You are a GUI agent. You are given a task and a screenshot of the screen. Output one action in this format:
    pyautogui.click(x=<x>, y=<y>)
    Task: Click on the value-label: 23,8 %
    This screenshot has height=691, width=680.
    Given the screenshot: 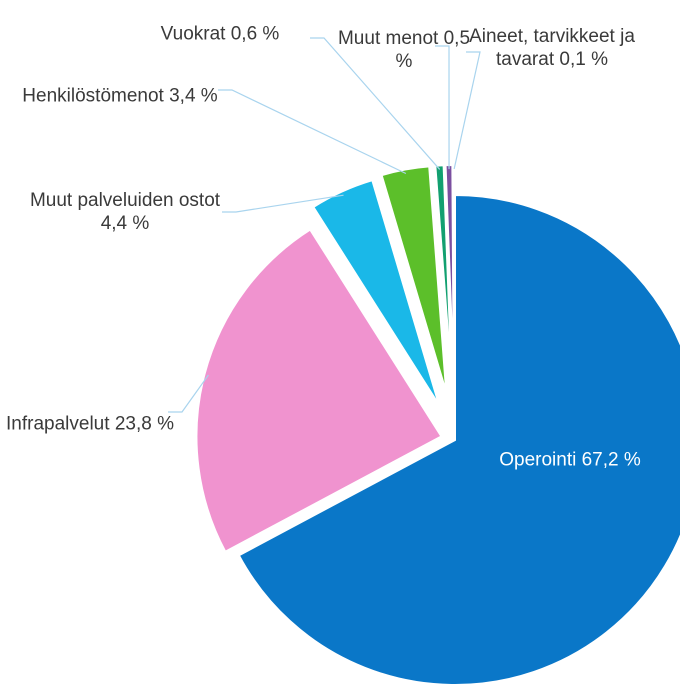 What is the action you would take?
    pyautogui.click(x=144, y=424)
    